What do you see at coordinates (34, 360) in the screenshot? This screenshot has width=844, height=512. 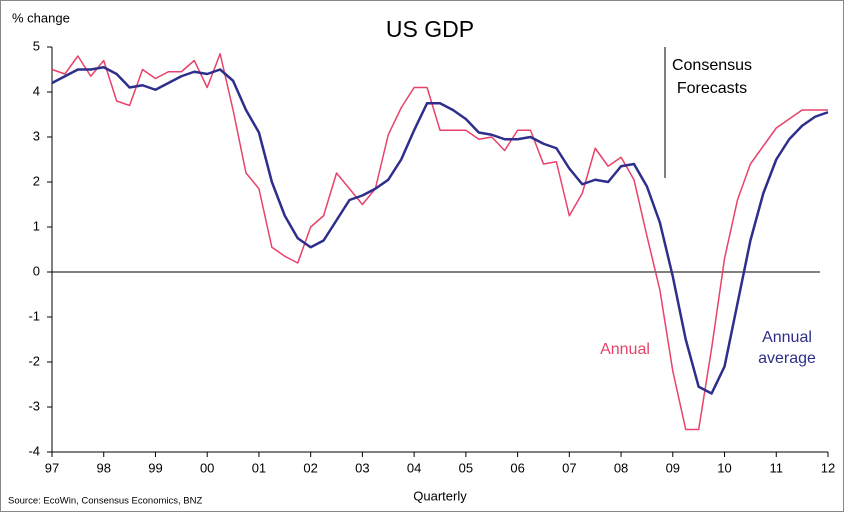 I see `y-tick-label: -2` at bounding box center [34, 360].